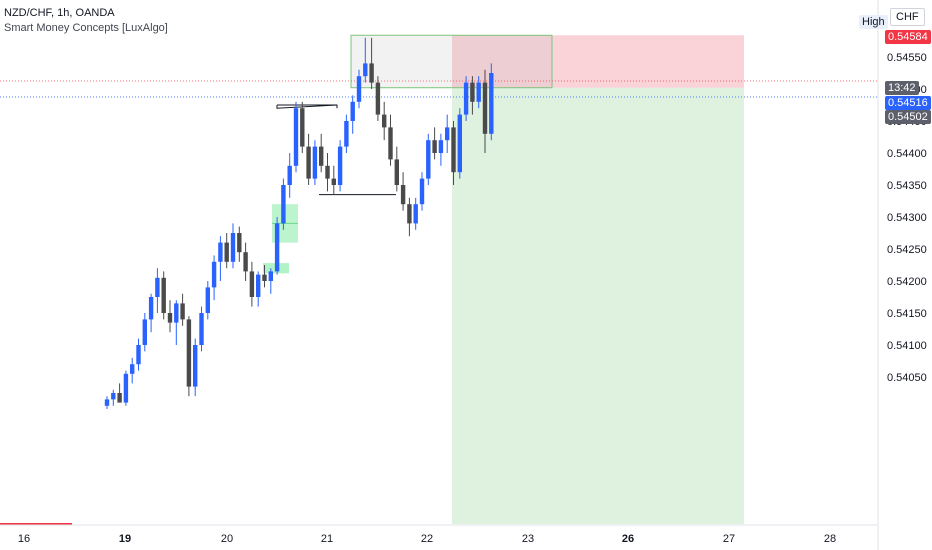  What do you see at coordinates (907, 250) in the screenshot?
I see `price-tick-label: 0.54250` at bounding box center [907, 250].